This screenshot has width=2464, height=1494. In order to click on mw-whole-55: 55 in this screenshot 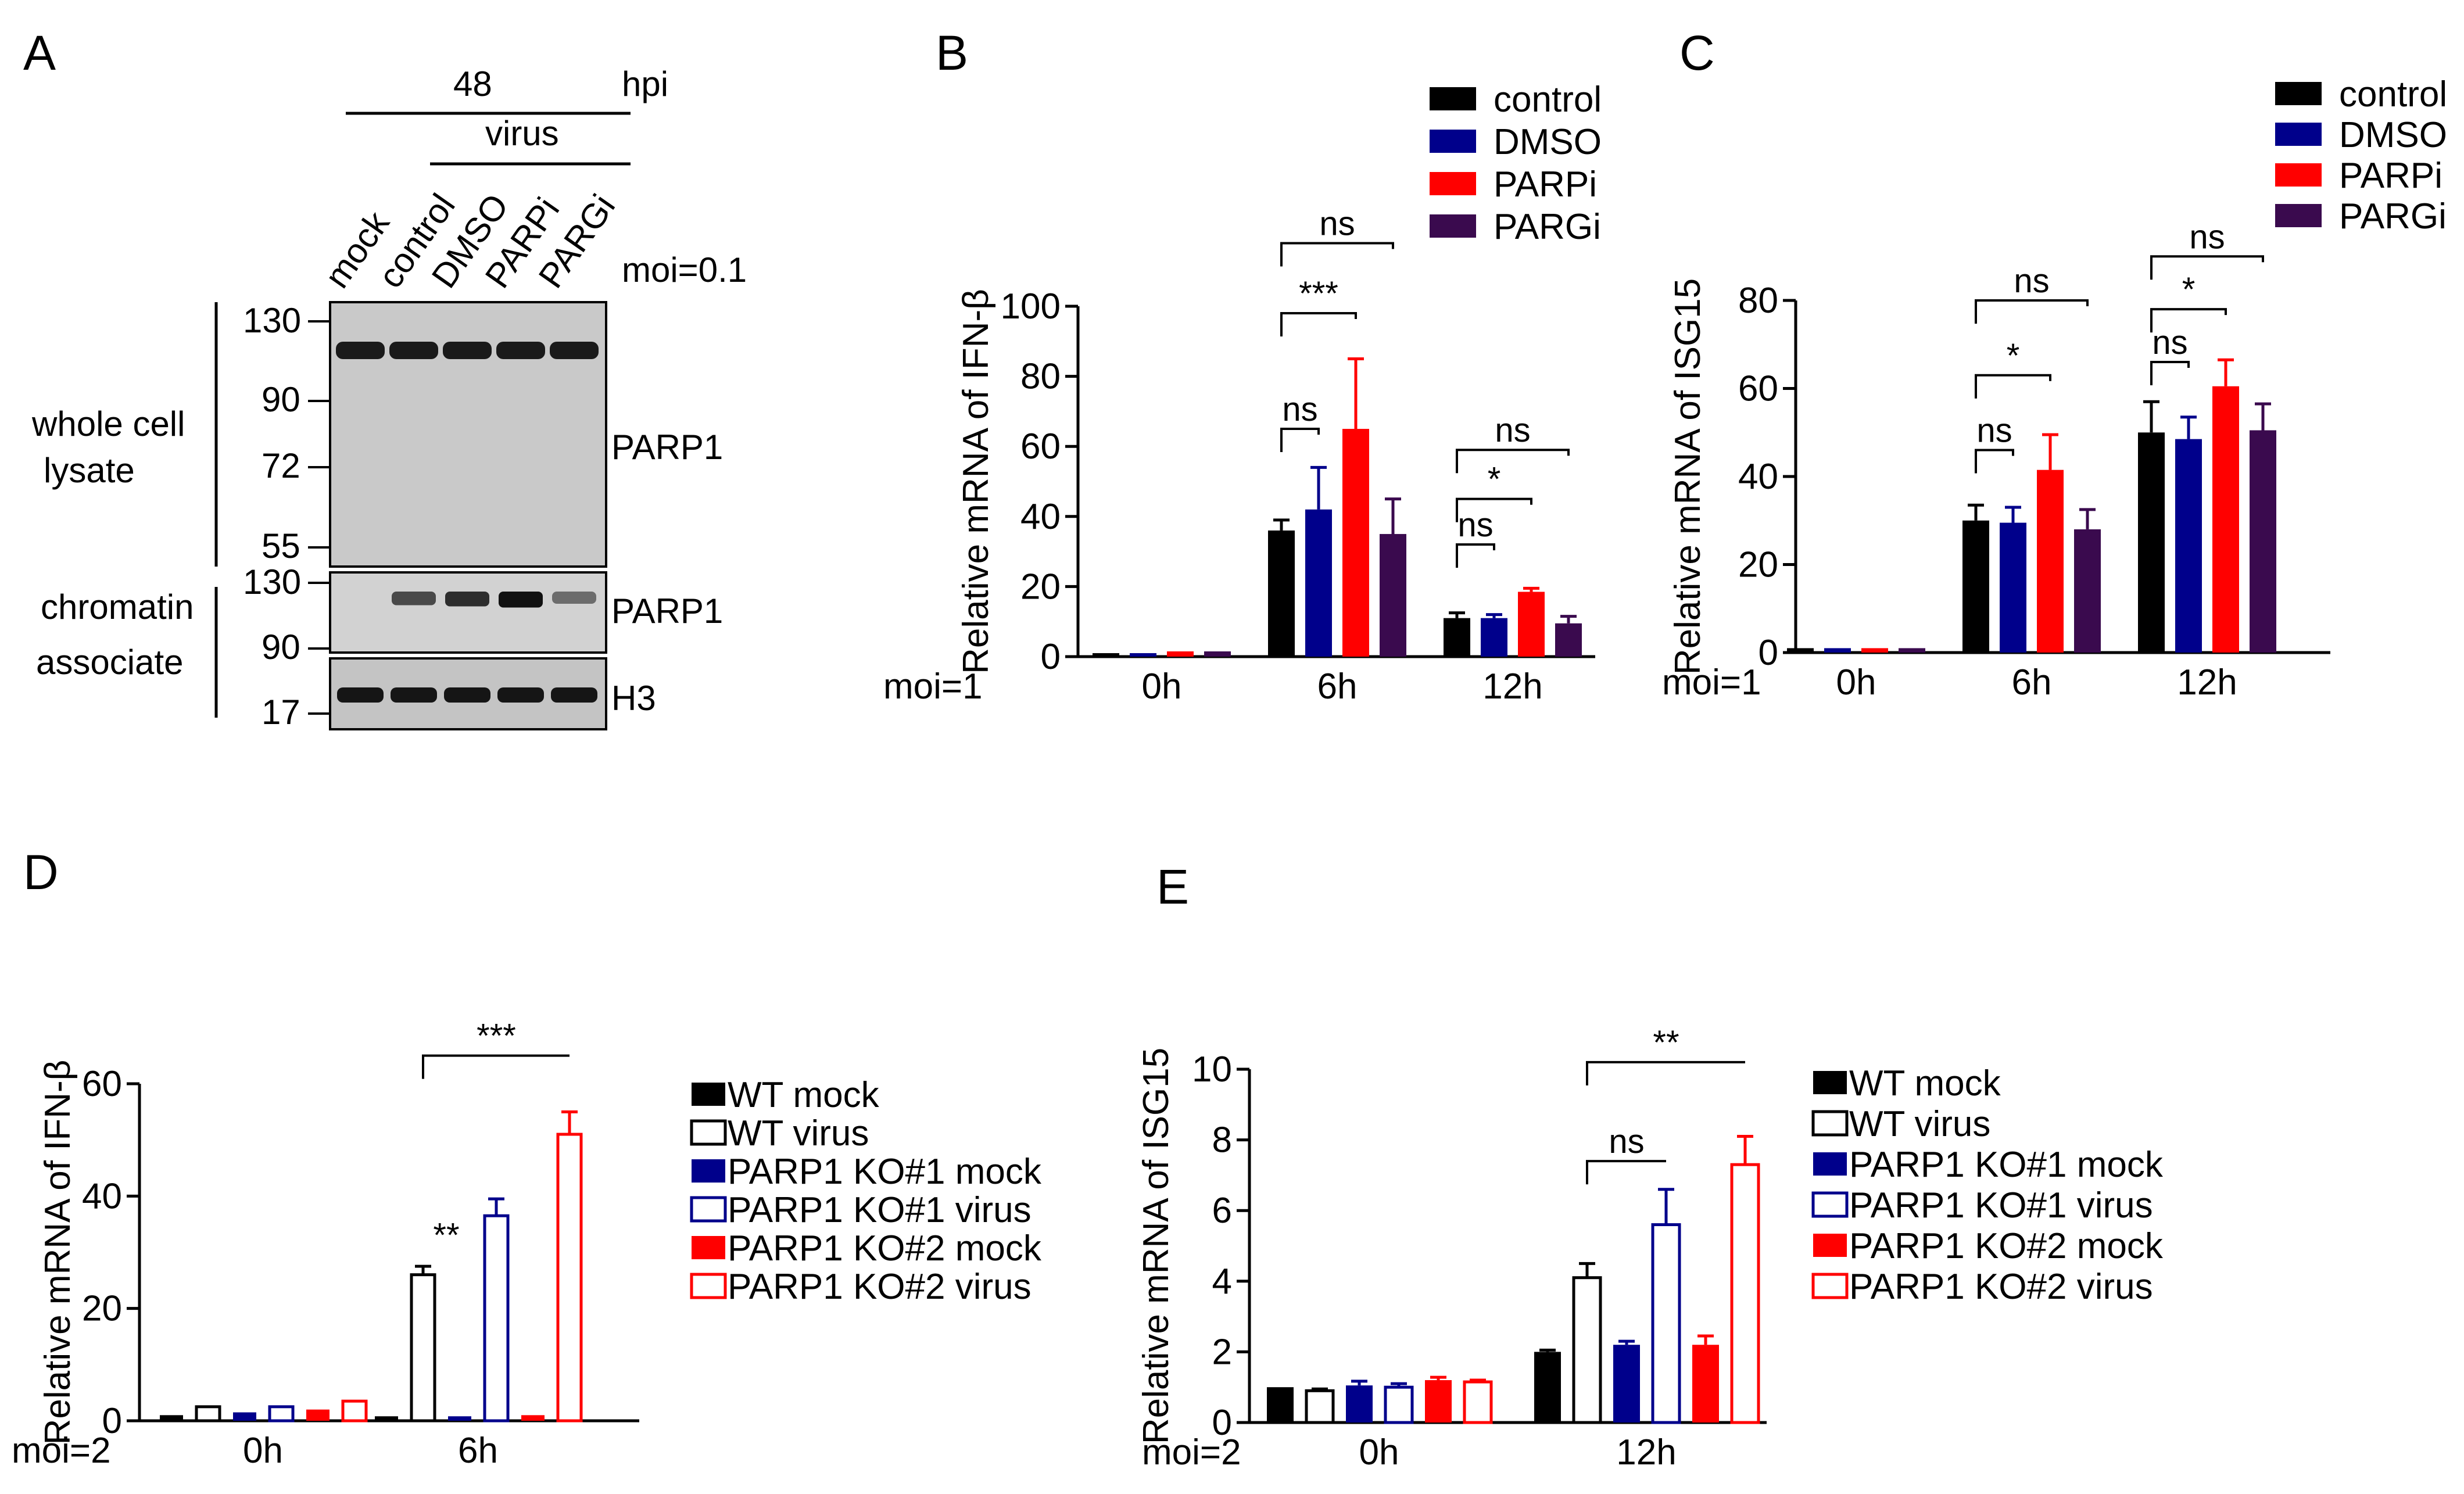, I will do `click(281, 545)`.